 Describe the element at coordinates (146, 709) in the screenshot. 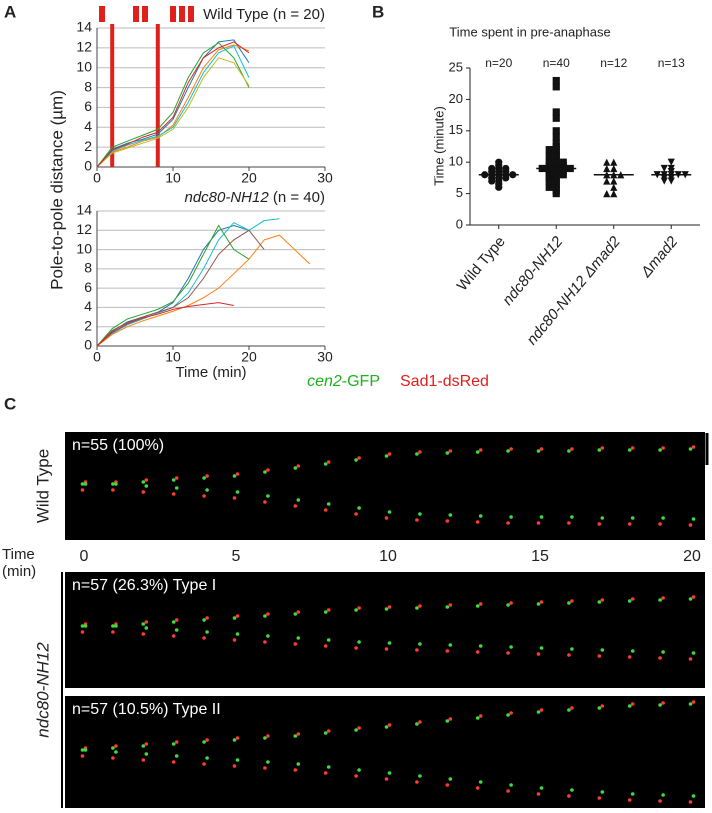

I see `row-label: n=57 (10.5%) Type II` at that location.